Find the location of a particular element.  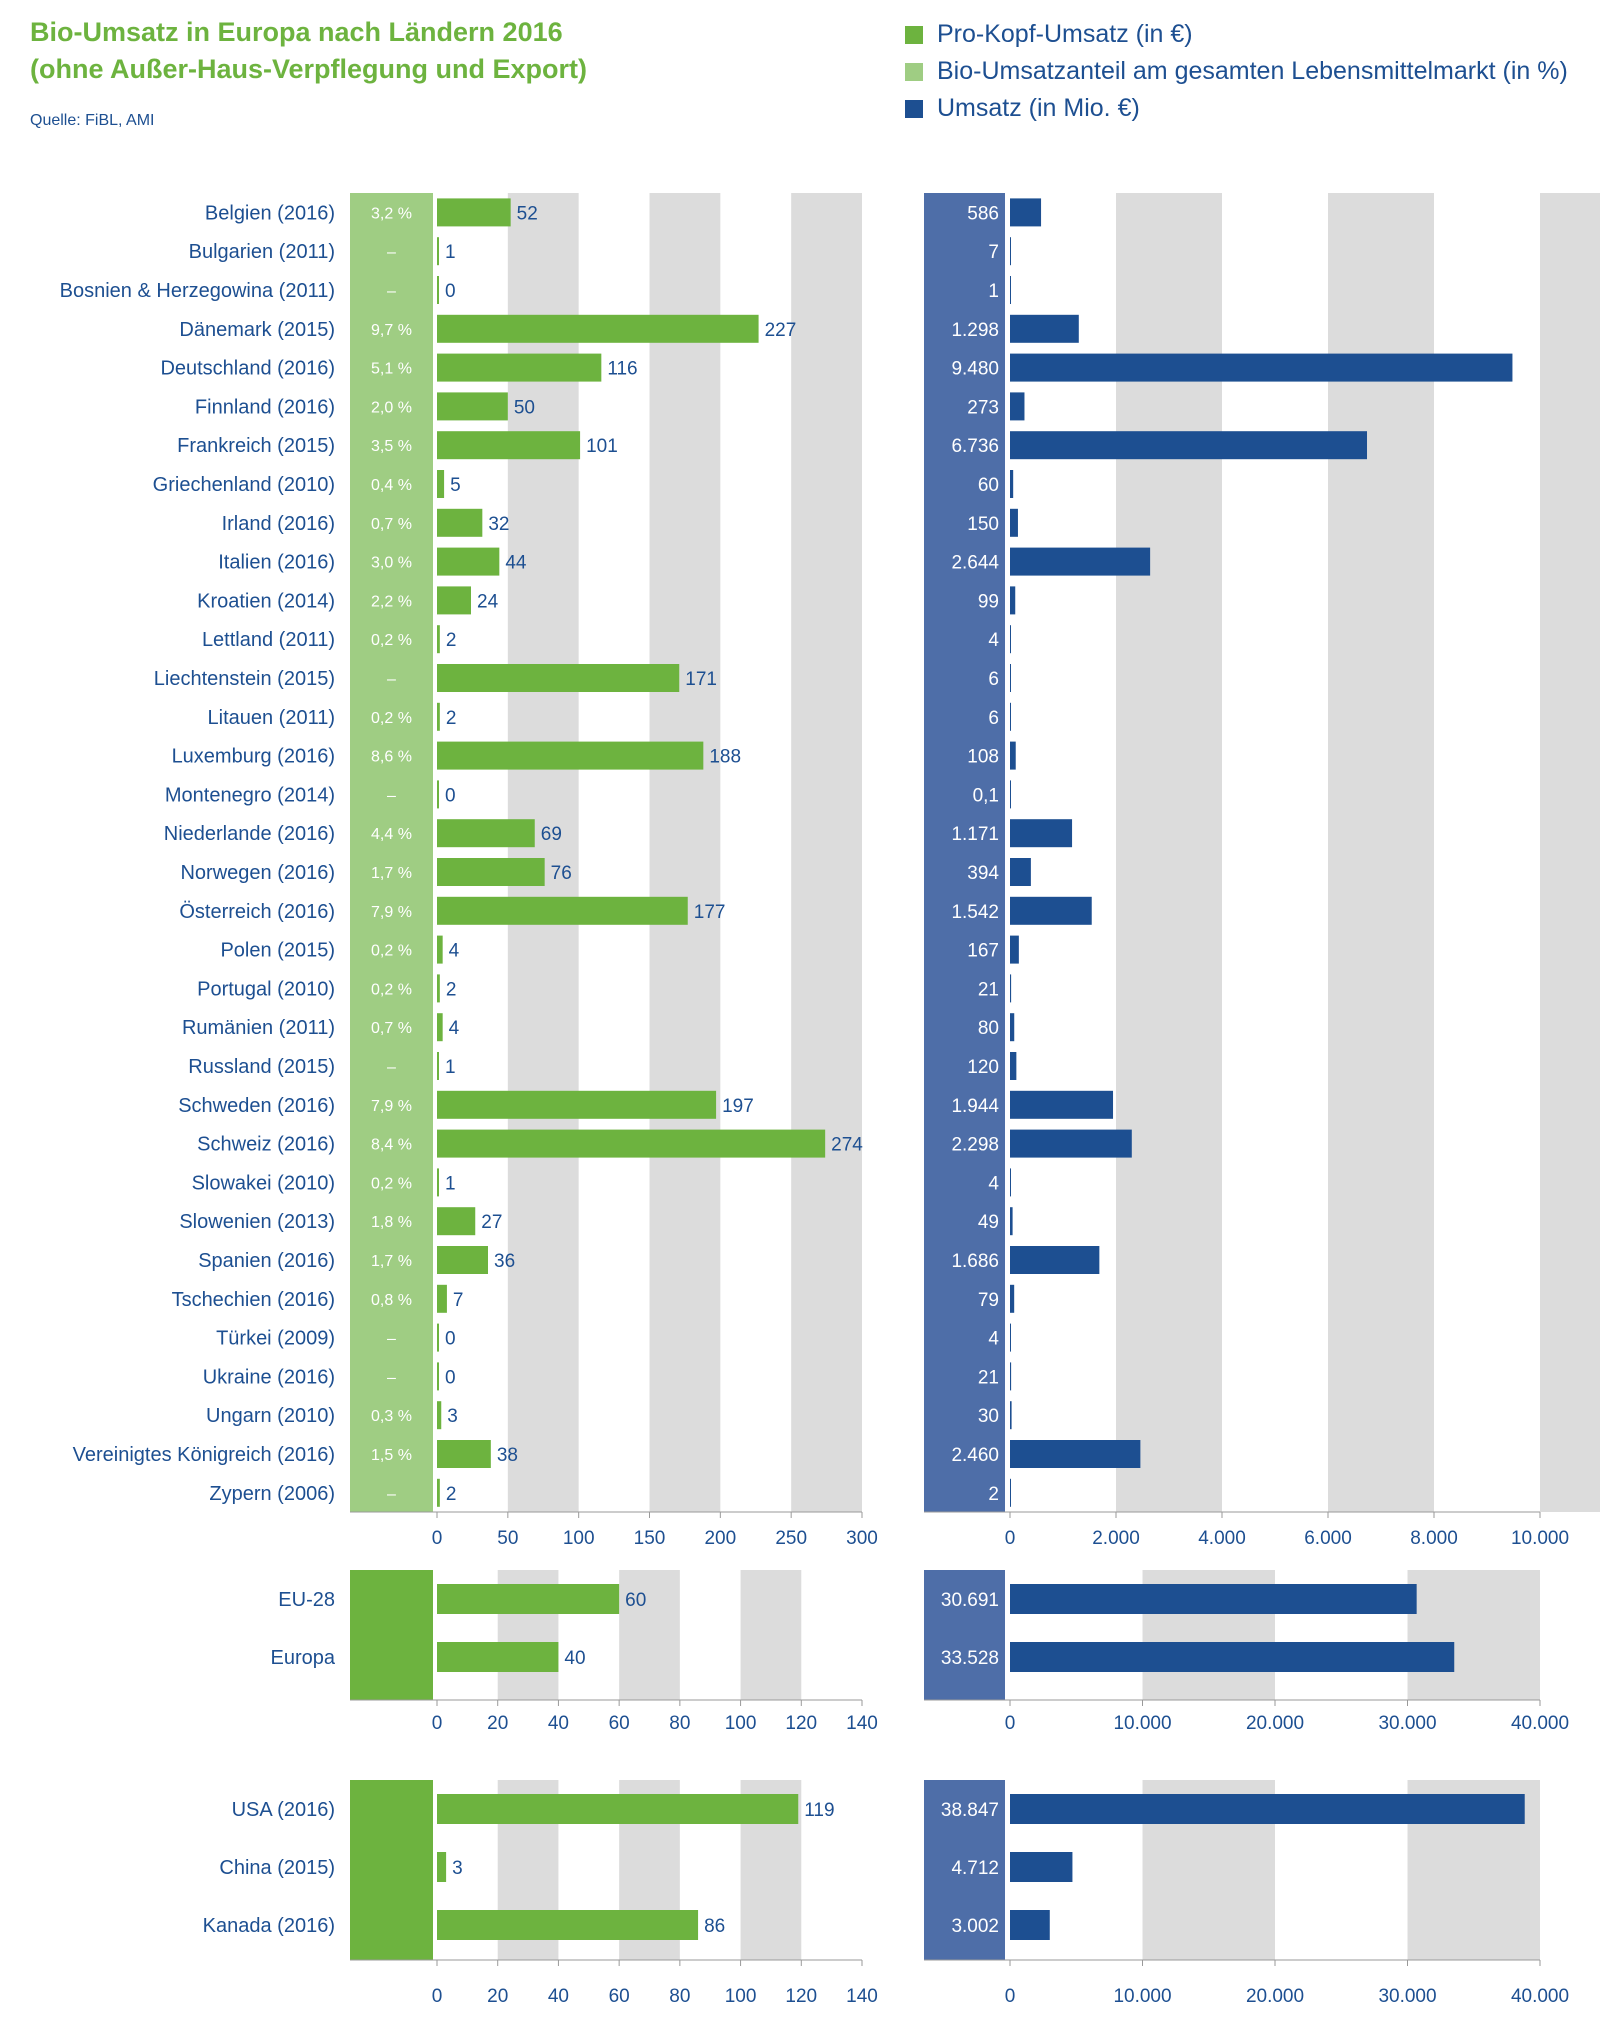

per-capita-value-label: 40 is located at coordinates (574, 1658).